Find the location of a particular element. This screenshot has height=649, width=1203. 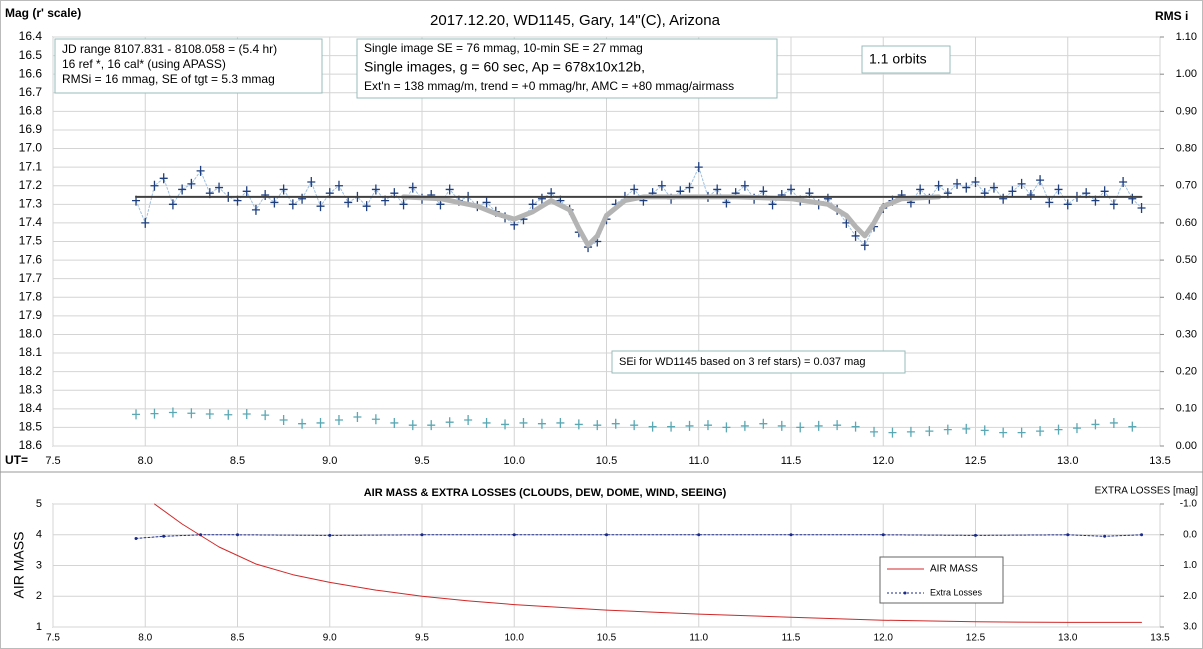

y2-tick-label: 0.40 is located at coordinates (1186, 297).